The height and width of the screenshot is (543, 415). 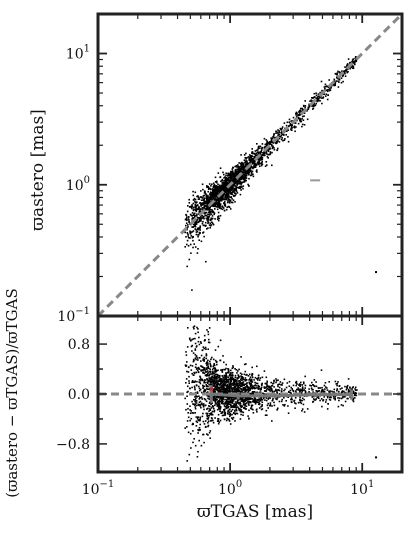 I want to click on y-tick-label: 101, so click(x=78, y=53).